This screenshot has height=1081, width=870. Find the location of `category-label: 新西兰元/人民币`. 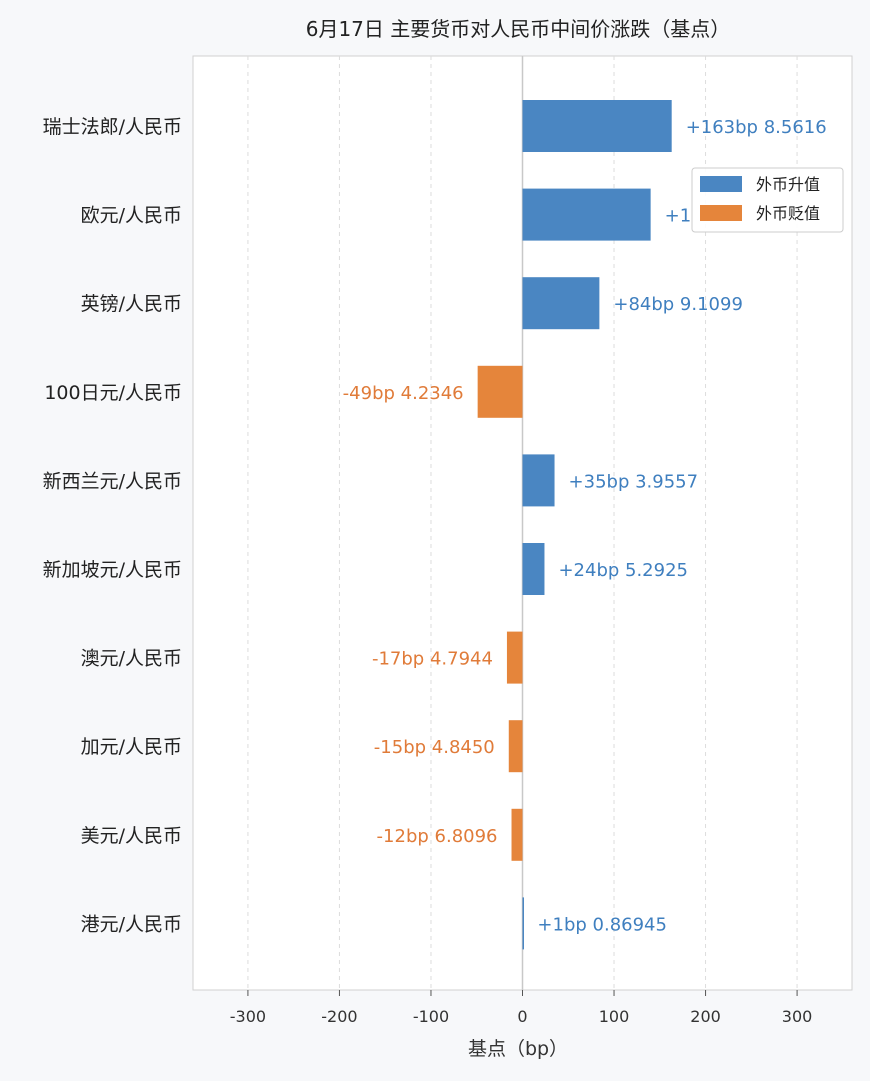

category-label: 新西兰元/人民币 is located at coordinates (112, 481).